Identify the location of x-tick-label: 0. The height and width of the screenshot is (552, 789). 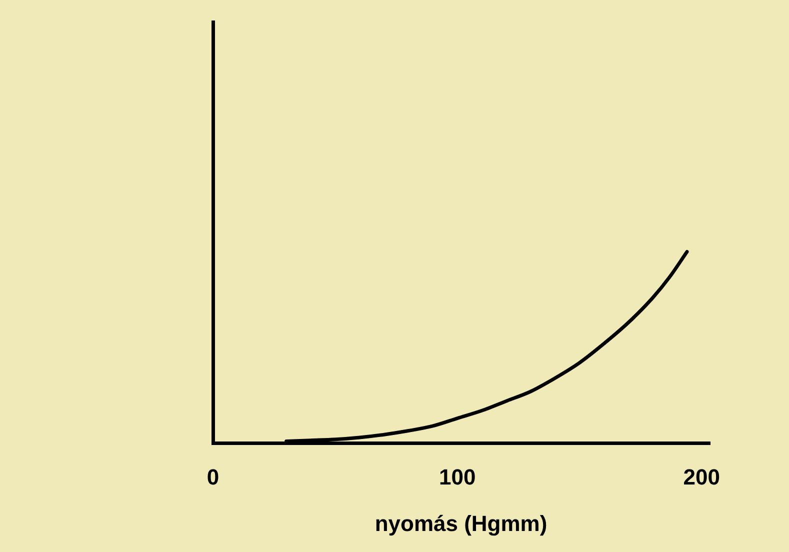
(213, 477).